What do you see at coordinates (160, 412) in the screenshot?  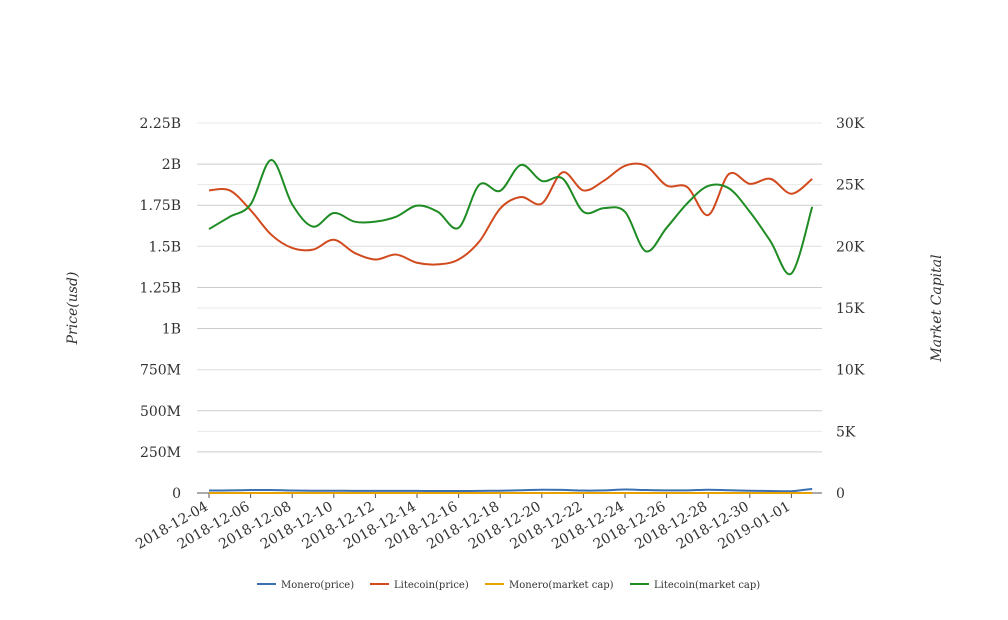 I see `y-left-tick-label: 500M` at bounding box center [160, 412].